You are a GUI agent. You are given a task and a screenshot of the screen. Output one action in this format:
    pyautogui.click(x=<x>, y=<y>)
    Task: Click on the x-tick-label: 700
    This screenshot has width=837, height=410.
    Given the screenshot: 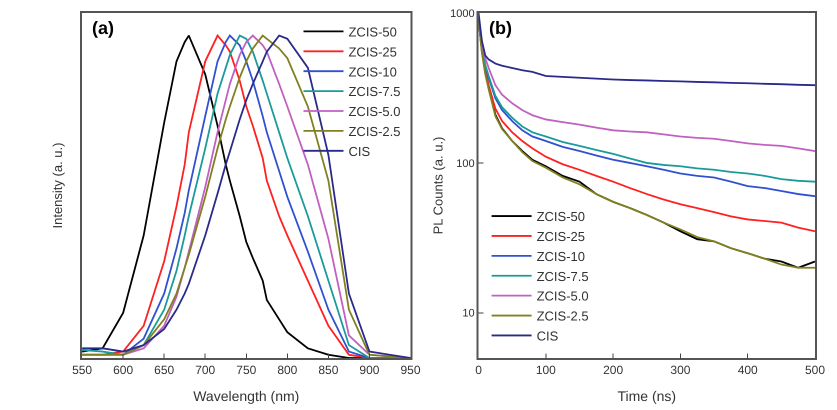 What is the action you would take?
    pyautogui.click(x=205, y=370)
    